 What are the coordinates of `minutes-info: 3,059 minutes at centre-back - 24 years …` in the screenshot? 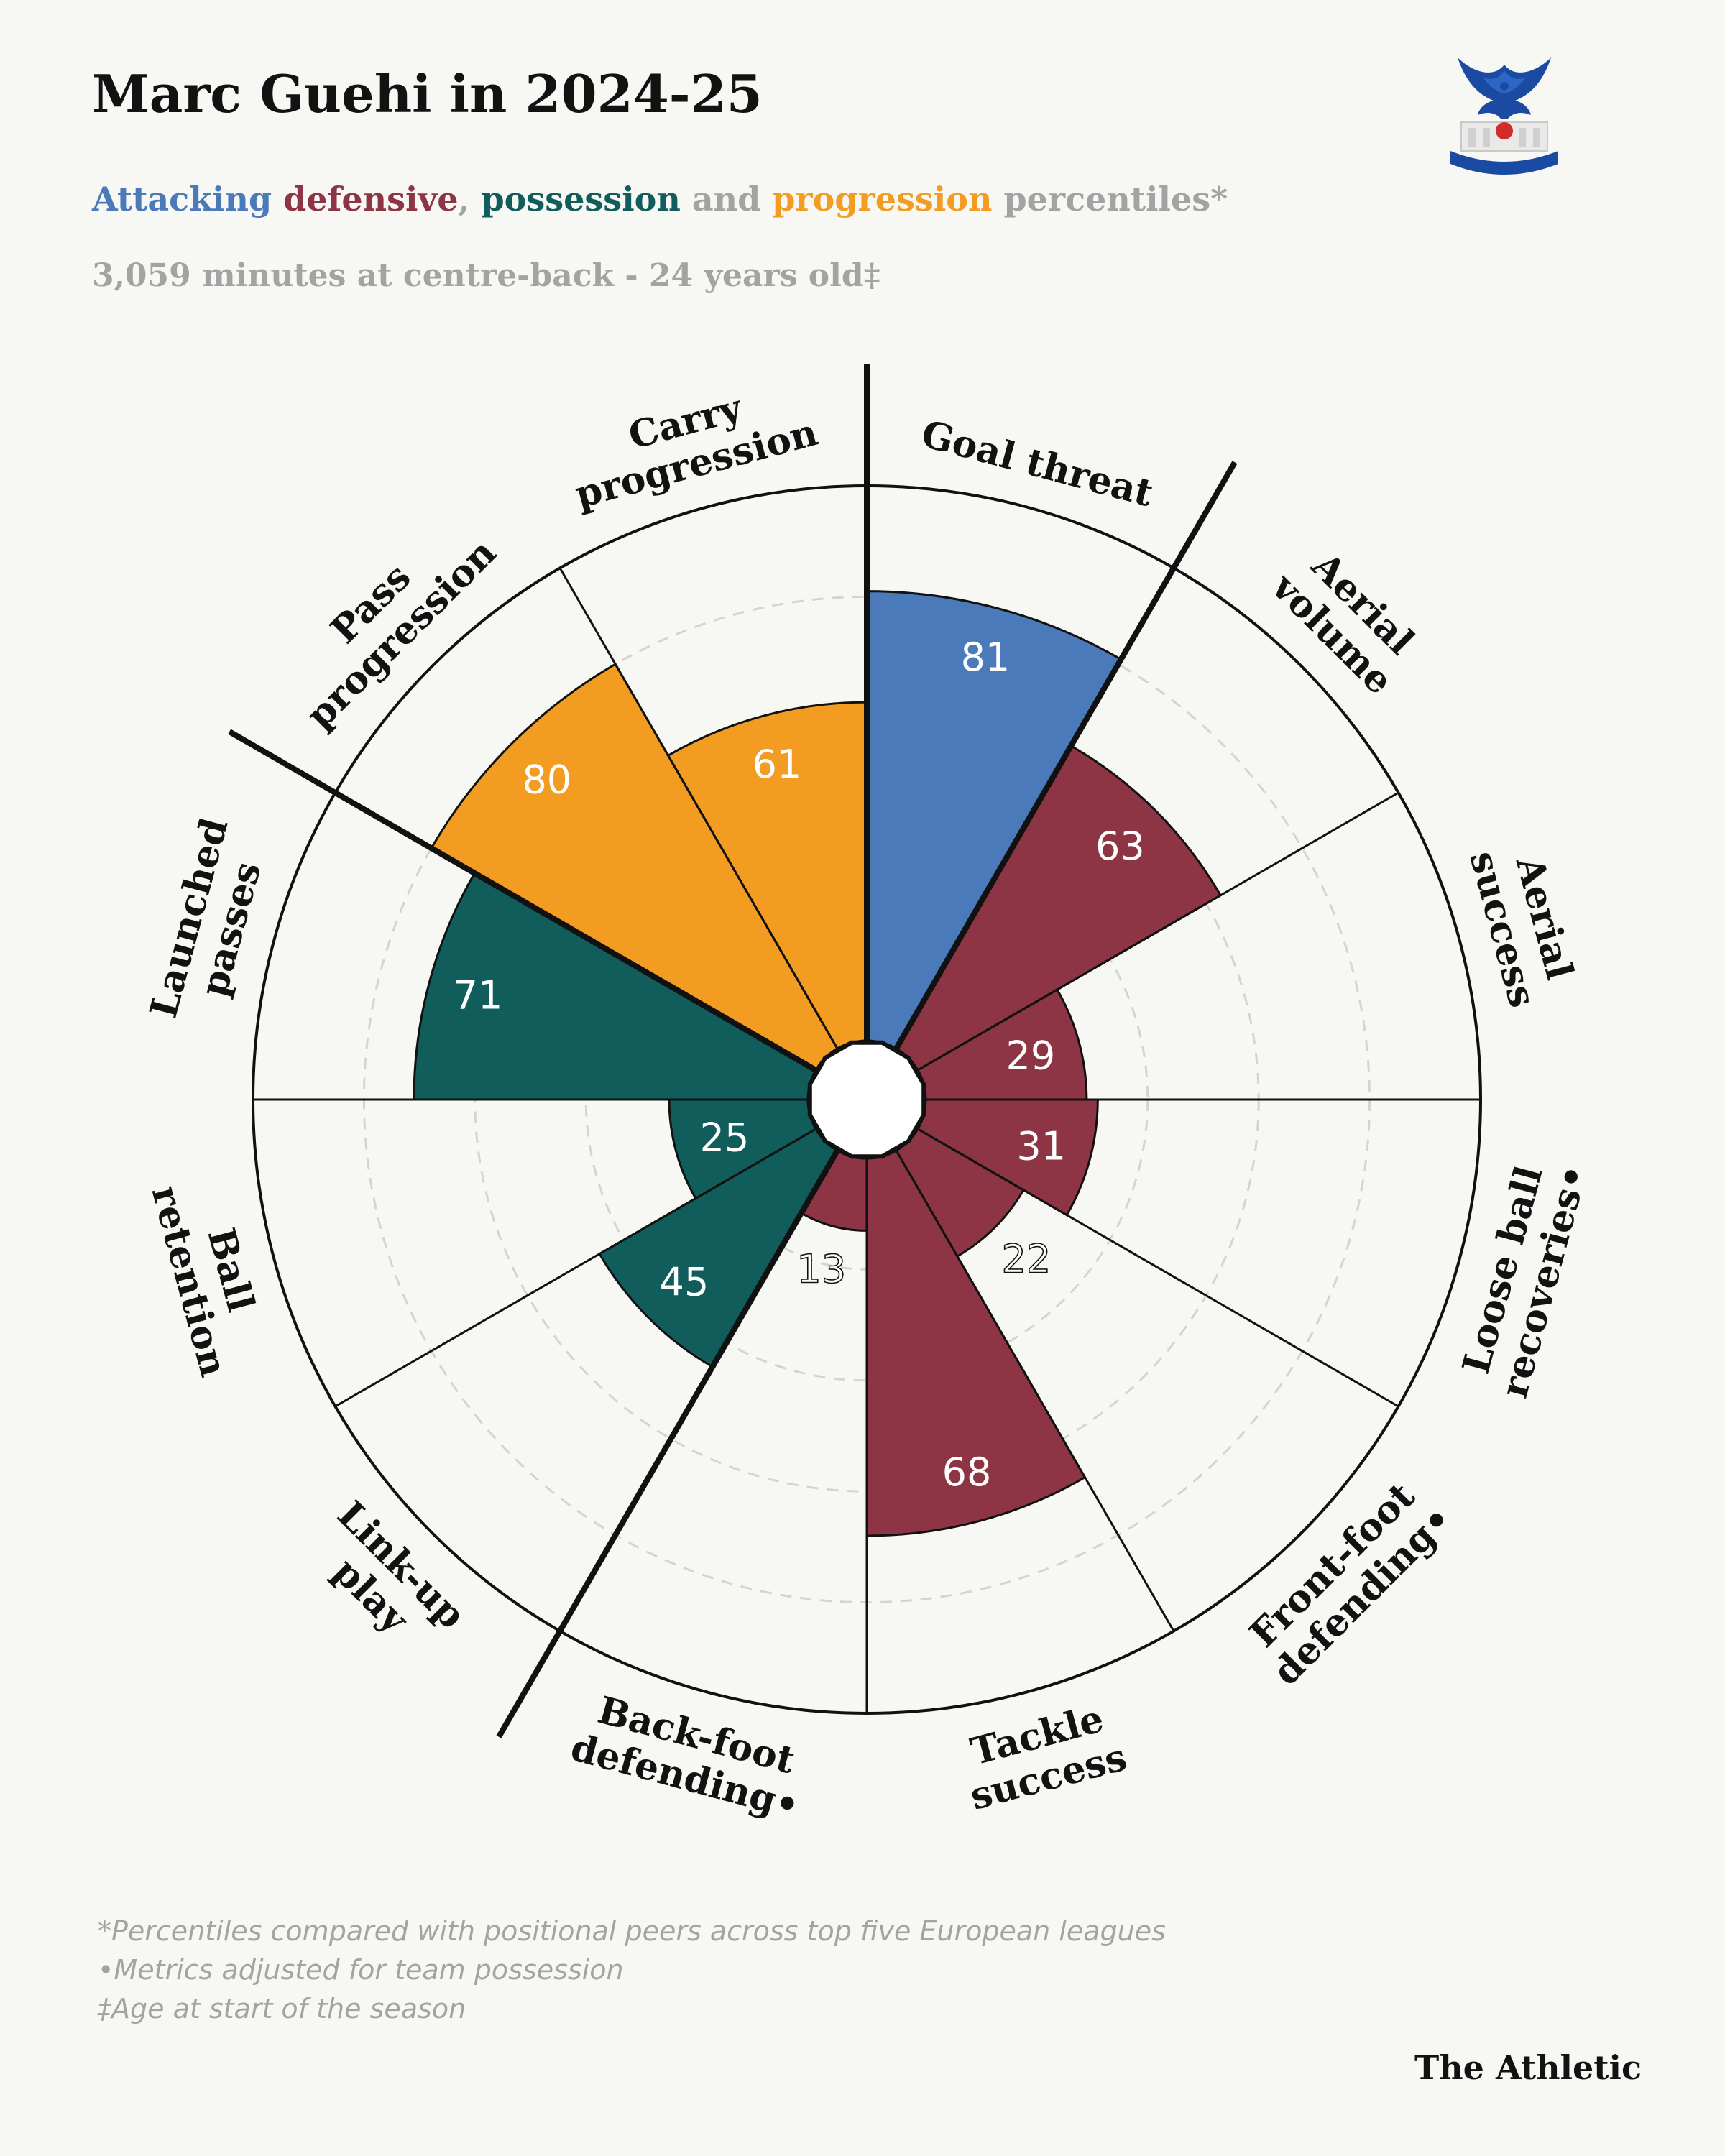 It's located at (486, 275).